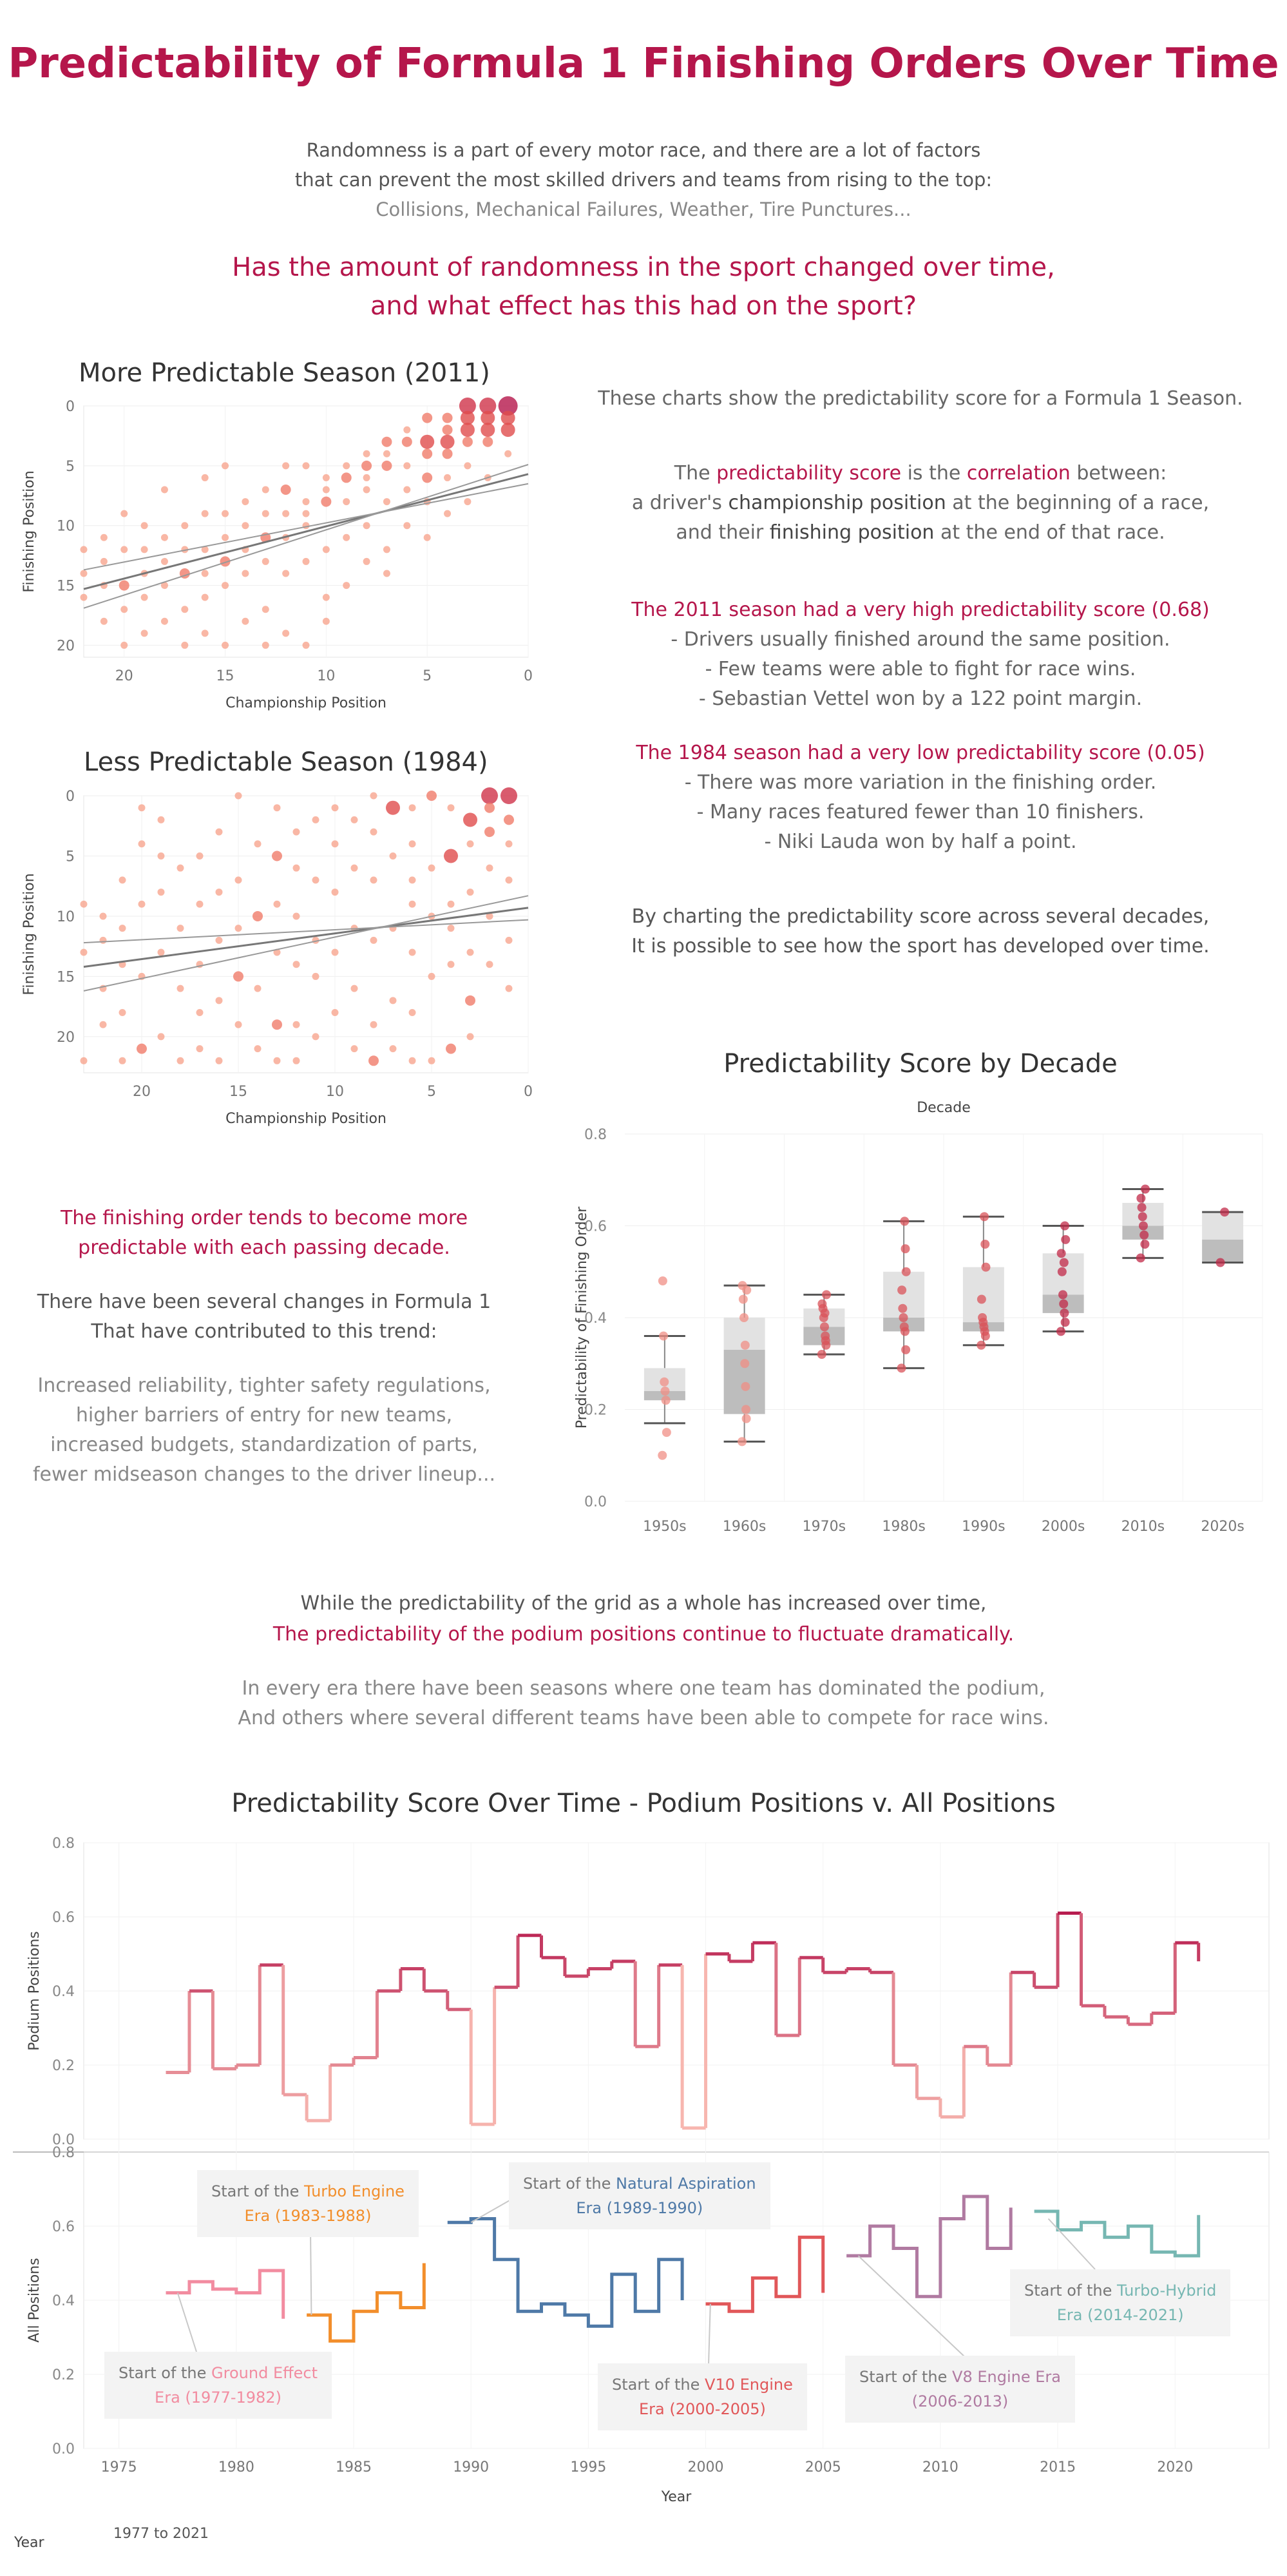 Image resolution: width=1287 pixels, height=2576 pixels. I want to click on x-tick-label: 5, so click(428, 676).